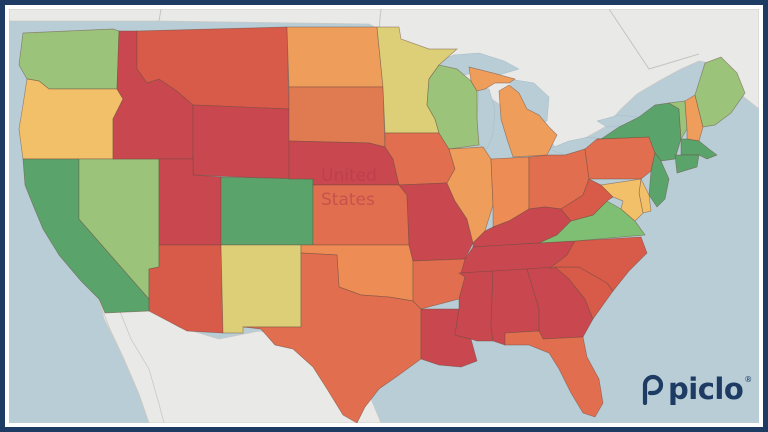  Describe the element at coordinates (332, 337) in the screenshot. I see `state-texas` at that location.